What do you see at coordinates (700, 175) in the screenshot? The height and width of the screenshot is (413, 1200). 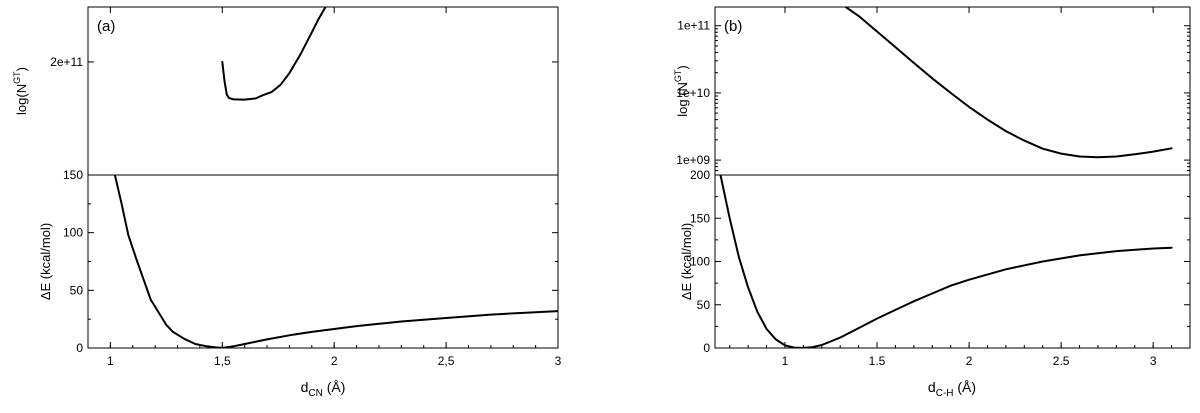 I see `y-tick-label: 200` at bounding box center [700, 175].